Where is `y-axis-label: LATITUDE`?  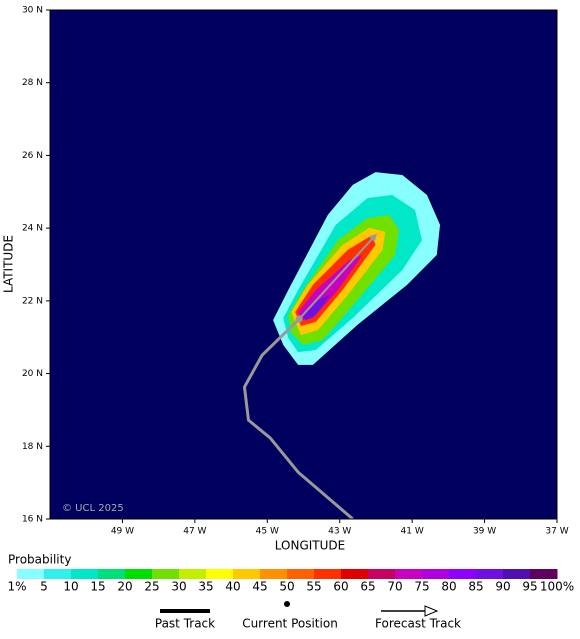
y-axis-label: LATITUDE is located at coordinates (9, 264).